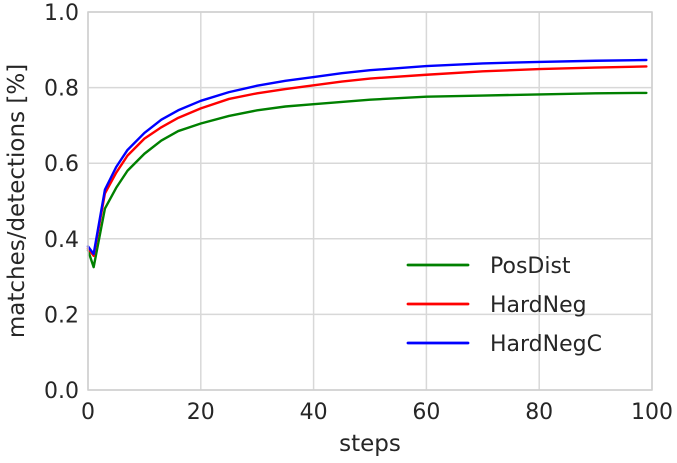 This screenshot has height=463, width=677. I want to click on y-tick-label: 0.4, so click(61, 240).